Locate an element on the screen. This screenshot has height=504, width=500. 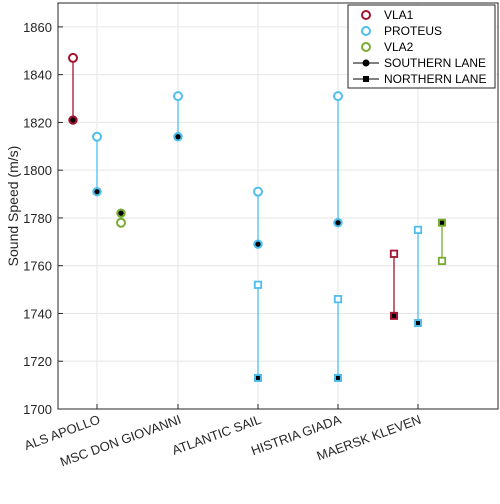
legend-box is located at coordinates (421, 46).